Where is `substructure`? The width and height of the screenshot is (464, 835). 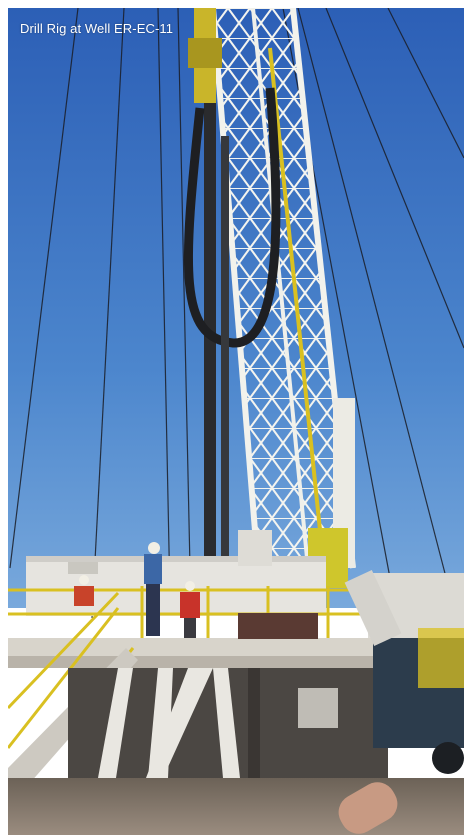 substructure is located at coordinates (228, 743).